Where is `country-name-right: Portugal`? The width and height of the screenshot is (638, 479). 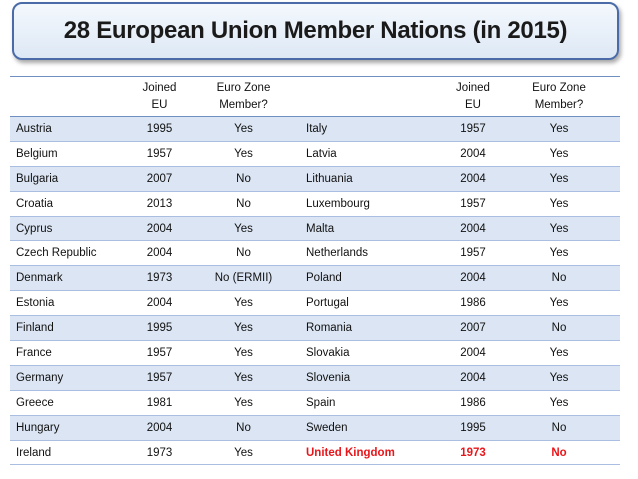
country-name-right: Portugal is located at coordinates (327, 303).